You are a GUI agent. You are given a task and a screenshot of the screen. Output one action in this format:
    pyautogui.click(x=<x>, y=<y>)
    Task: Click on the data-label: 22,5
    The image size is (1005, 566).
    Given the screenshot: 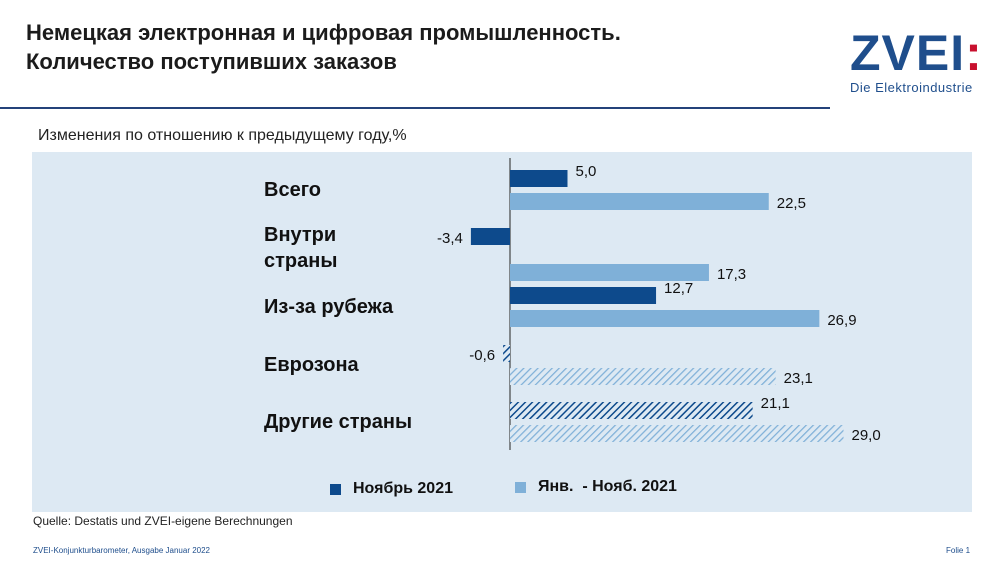 What is the action you would take?
    pyautogui.click(x=791, y=203)
    